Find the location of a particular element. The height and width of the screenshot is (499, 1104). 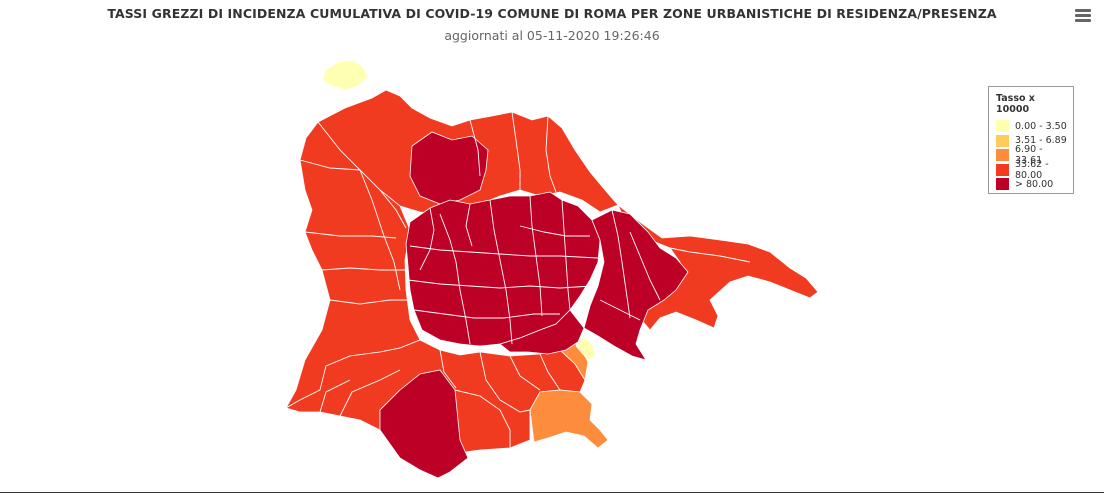

zone-southeast-area is located at coordinates (569, 419).